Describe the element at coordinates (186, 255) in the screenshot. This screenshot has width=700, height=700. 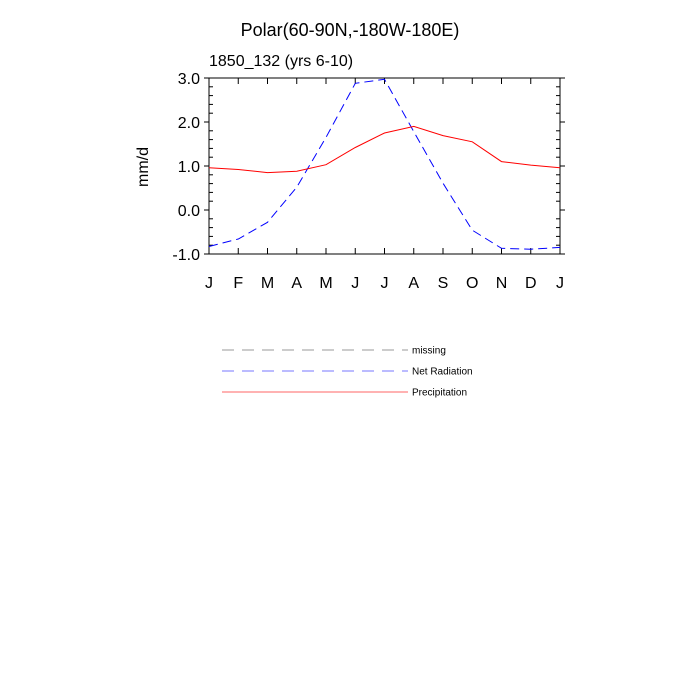
I see `y-tick-label: -1.0` at that location.